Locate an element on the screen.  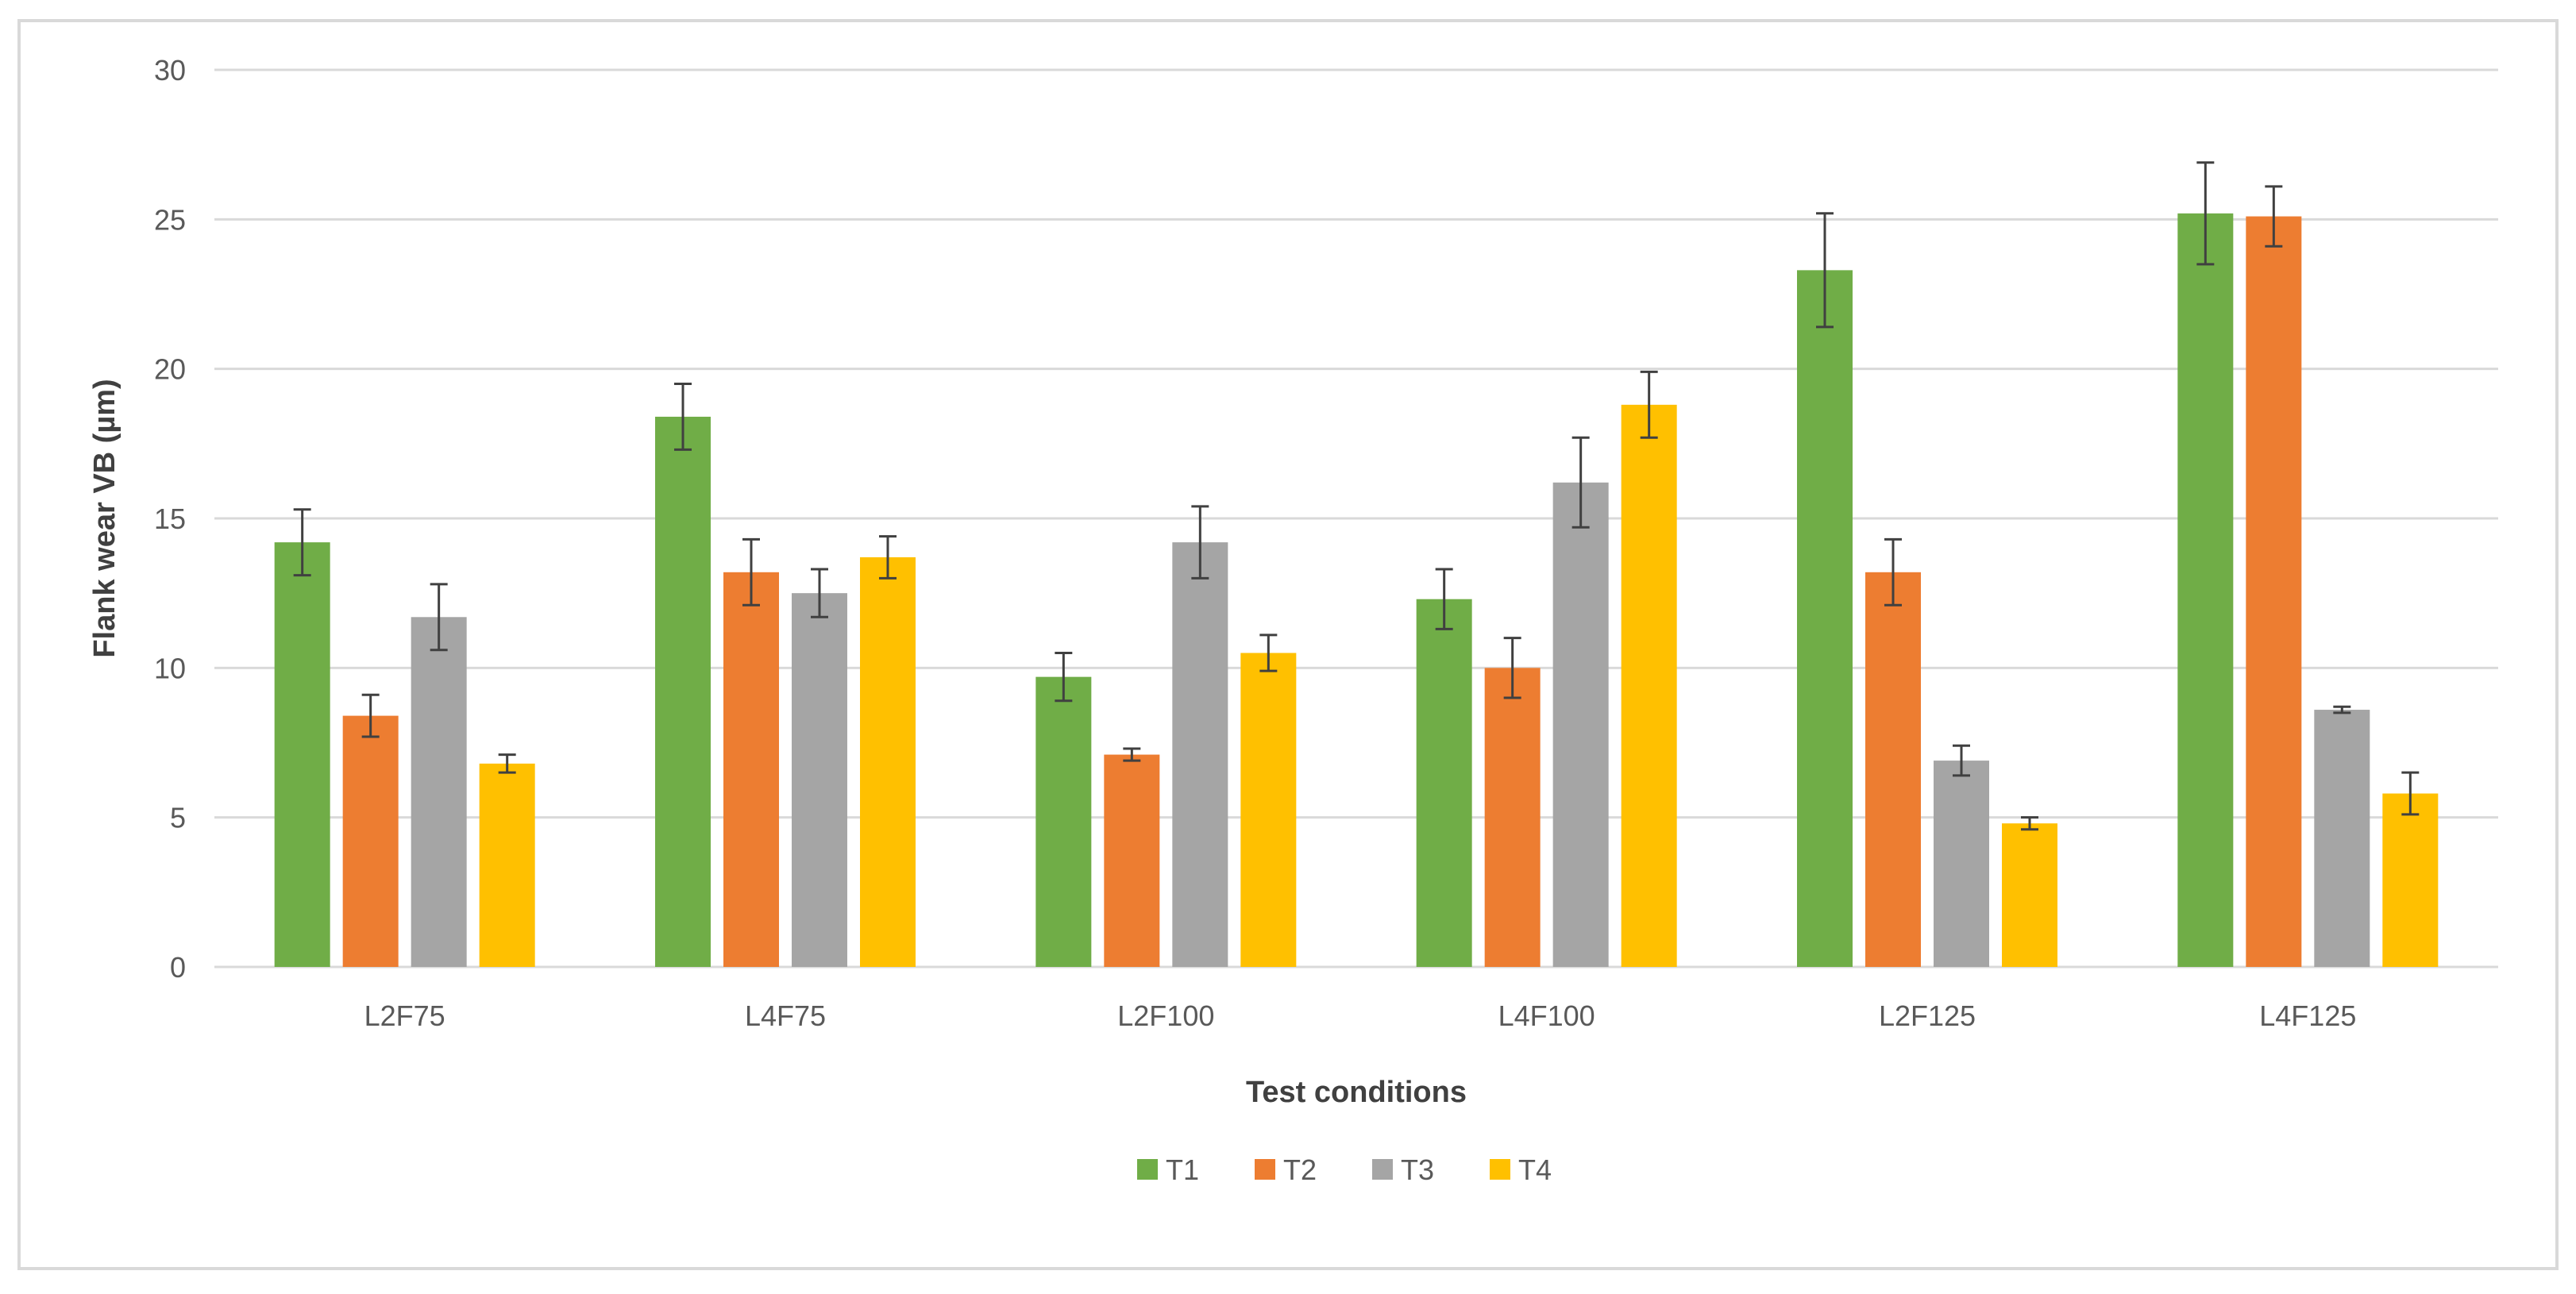
legend-item-t2: T2 is located at coordinates (1286, 1169).